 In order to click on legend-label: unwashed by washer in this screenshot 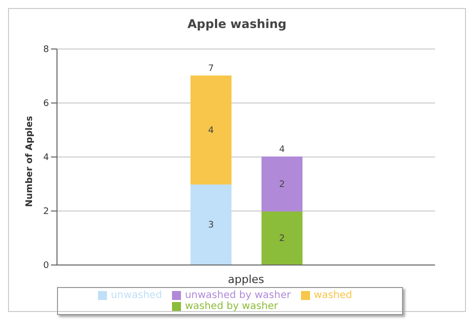, I will do `click(237, 295)`.